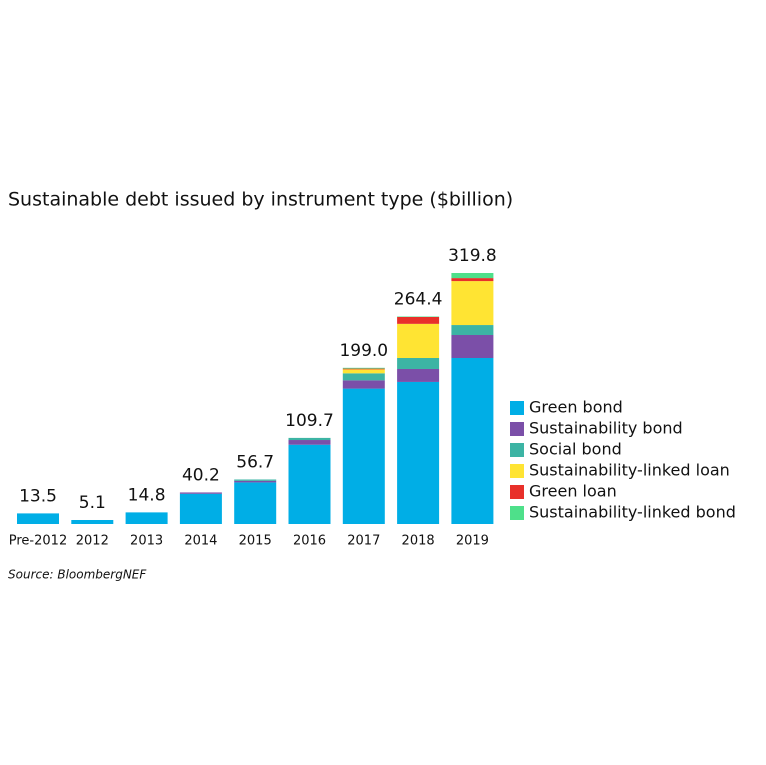 This screenshot has height=765, width=766. Describe the element at coordinates (629, 470) in the screenshot. I see `legend-label: Sustainability-linked loan` at that location.